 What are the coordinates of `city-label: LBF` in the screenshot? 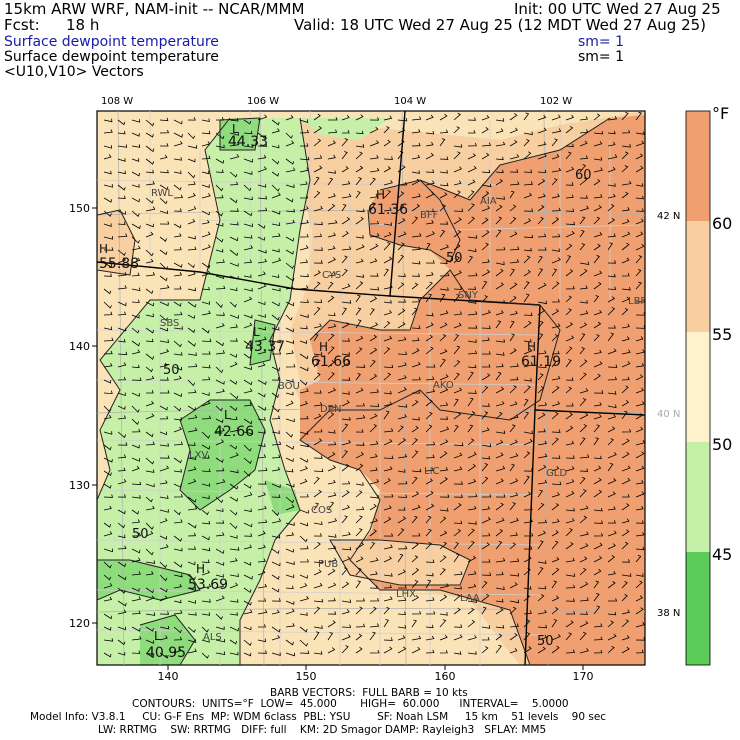 It's located at (637, 301).